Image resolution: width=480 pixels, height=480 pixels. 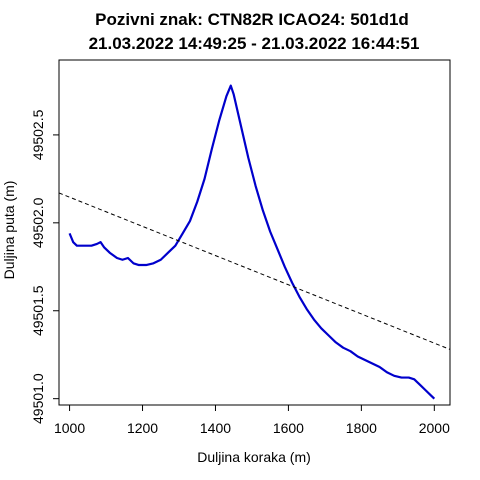 I want to click on x-tick-label: 1800, so click(x=361, y=428).